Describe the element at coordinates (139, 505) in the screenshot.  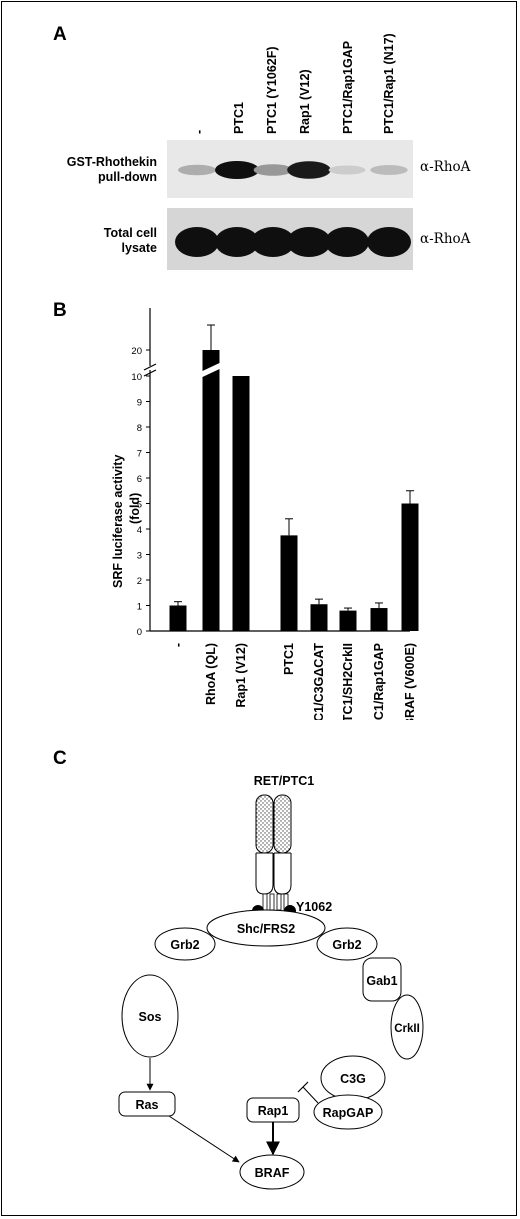
I see `y-tick-label: 5` at that location.